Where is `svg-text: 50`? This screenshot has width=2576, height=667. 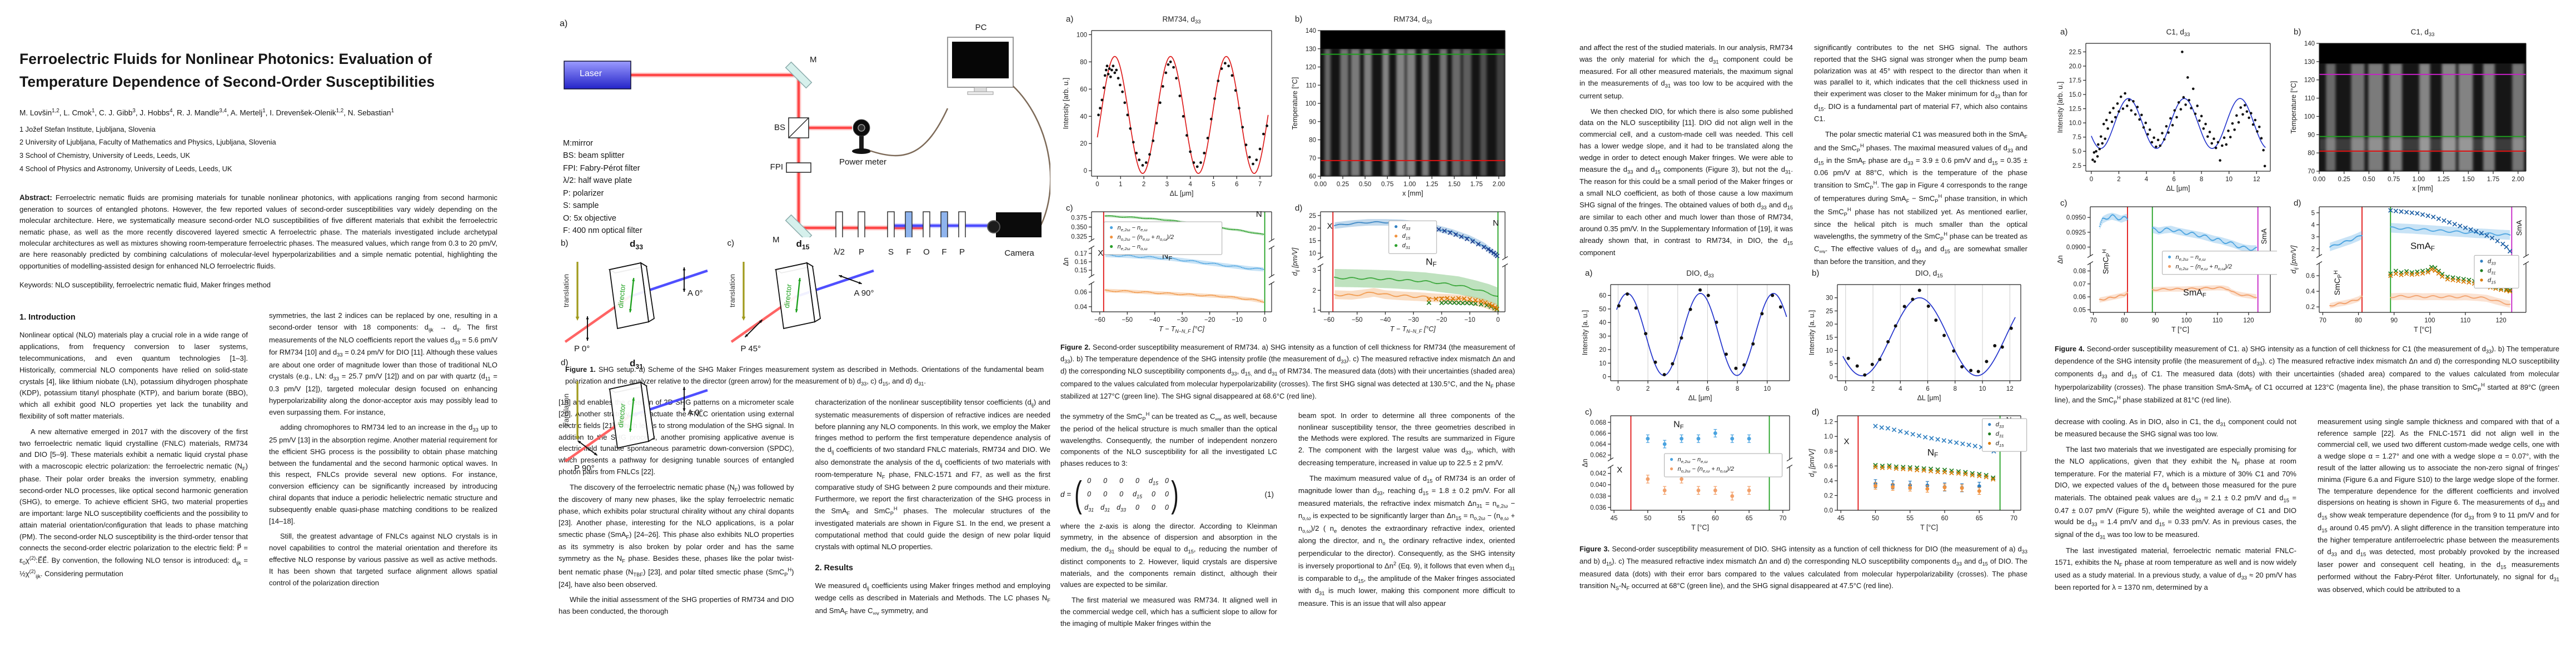 svg-text: 50 is located at coordinates (1875, 518).